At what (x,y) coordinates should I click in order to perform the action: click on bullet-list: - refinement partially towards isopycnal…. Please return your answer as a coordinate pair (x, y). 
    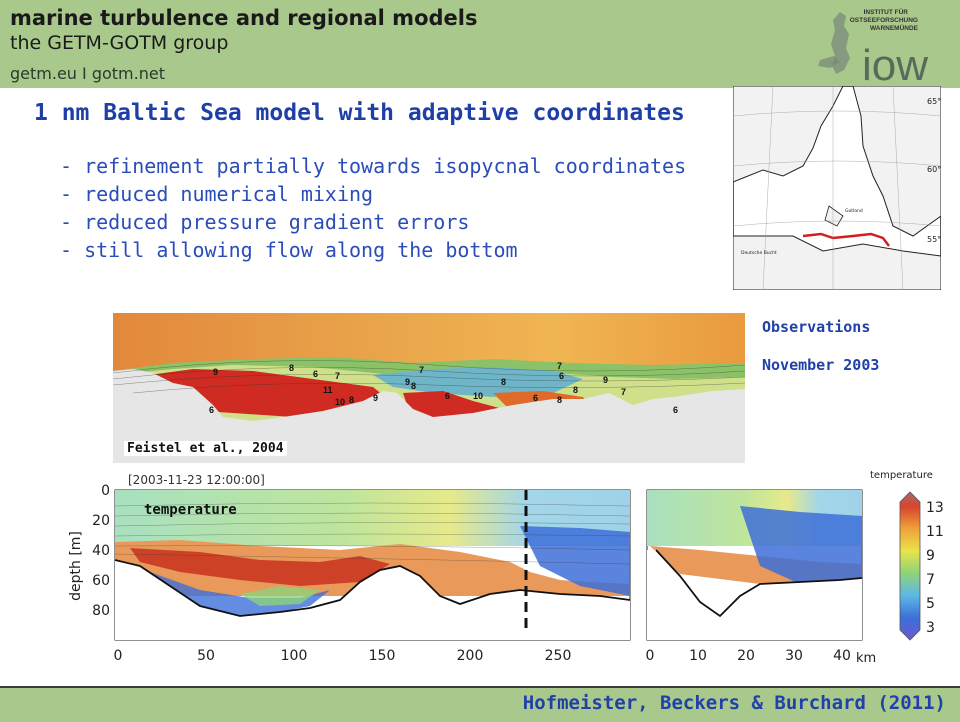
    Looking at the image, I should click on (373, 208).